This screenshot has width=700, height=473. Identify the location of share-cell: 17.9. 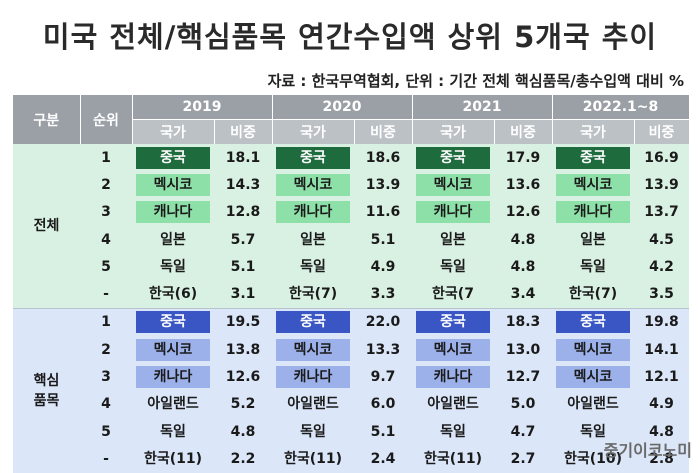
(523, 158).